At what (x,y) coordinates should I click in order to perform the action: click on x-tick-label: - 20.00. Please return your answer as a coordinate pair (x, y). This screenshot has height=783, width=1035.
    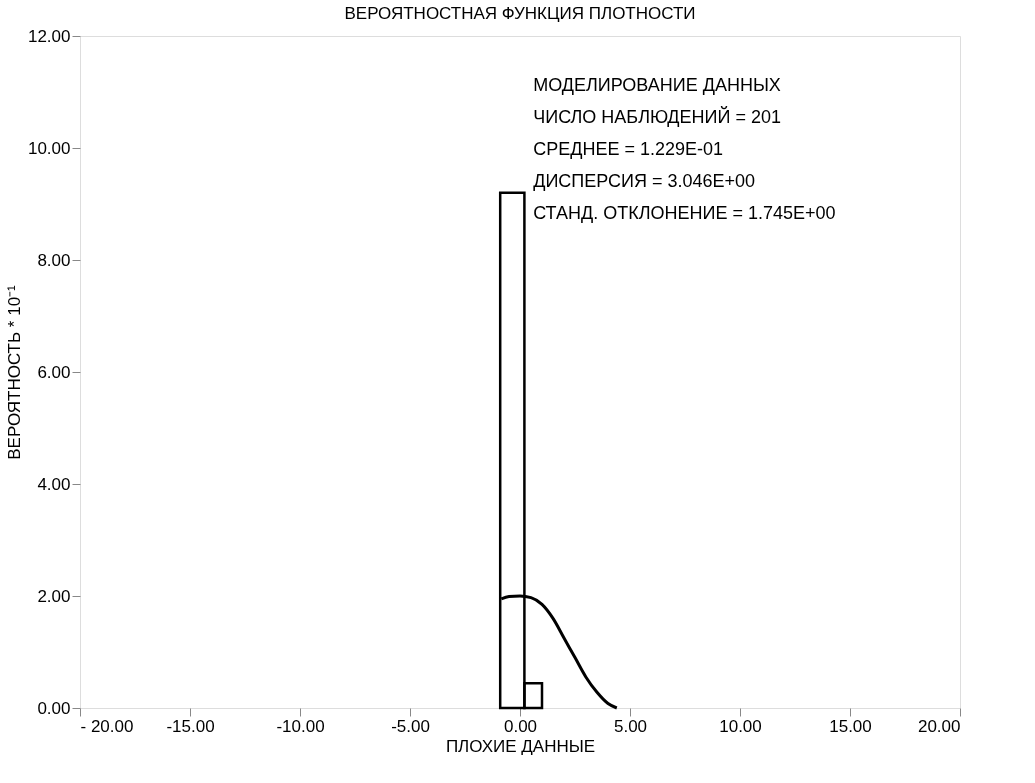
    Looking at the image, I should click on (107, 726).